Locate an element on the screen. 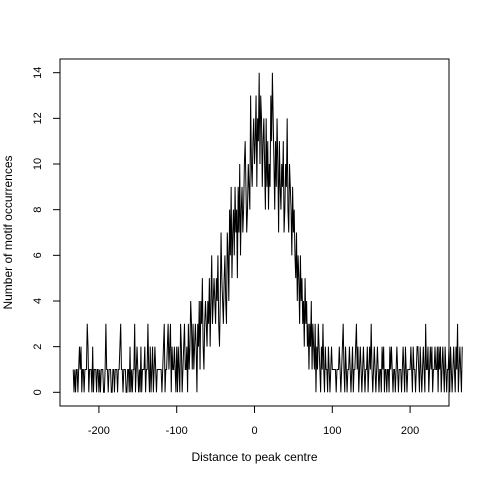 The image size is (480, 480). y-tick-label: 2 is located at coordinates (38, 347).